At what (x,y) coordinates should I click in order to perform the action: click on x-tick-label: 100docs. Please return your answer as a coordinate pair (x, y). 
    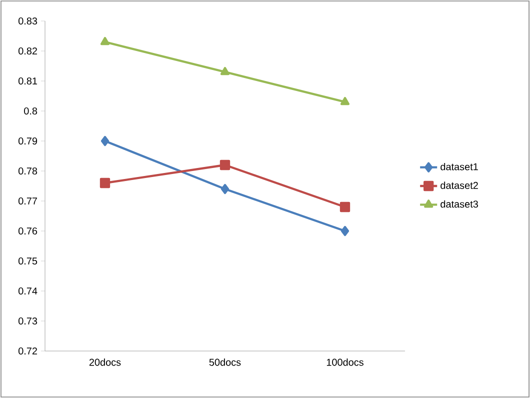
    Looking at the image, I should click on (345, 362).